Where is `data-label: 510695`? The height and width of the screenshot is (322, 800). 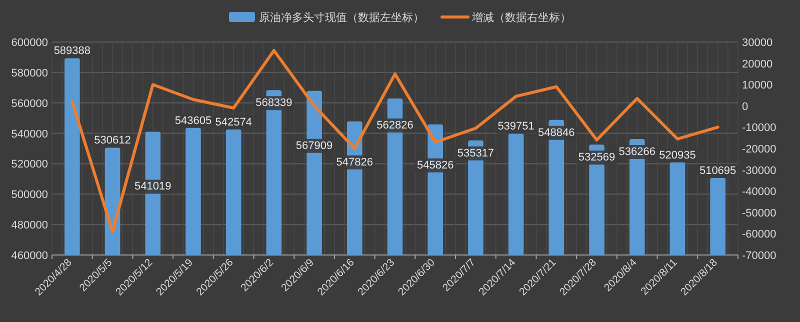
data-label: 510695 is located at coordinates (717, 170).